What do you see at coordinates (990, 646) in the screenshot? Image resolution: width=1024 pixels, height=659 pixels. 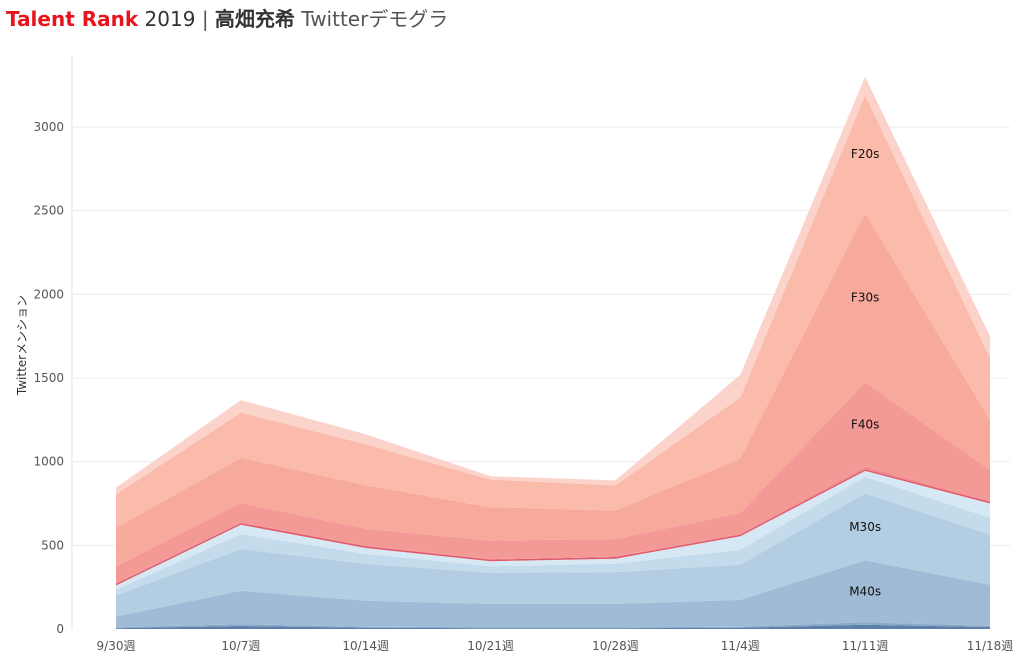 I see `x-tick-label: 11/18週` at bounding box center [990, 646].